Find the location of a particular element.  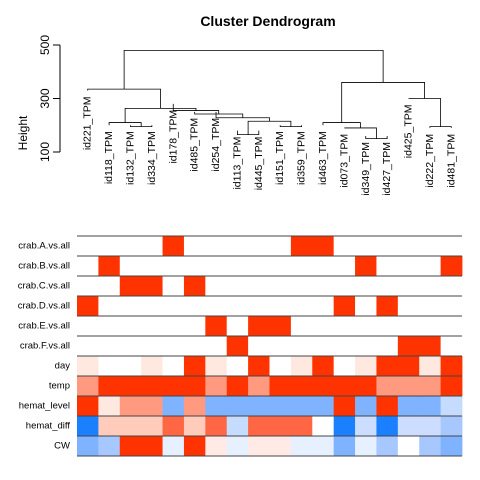

leaf-label: id463_TPM is located at coordinates (323, 158).